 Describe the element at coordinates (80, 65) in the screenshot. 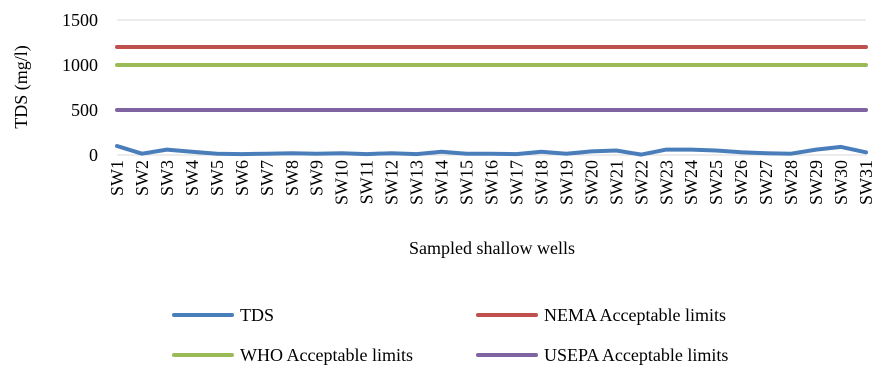

I see `y-tick-label: 1000` at that location.